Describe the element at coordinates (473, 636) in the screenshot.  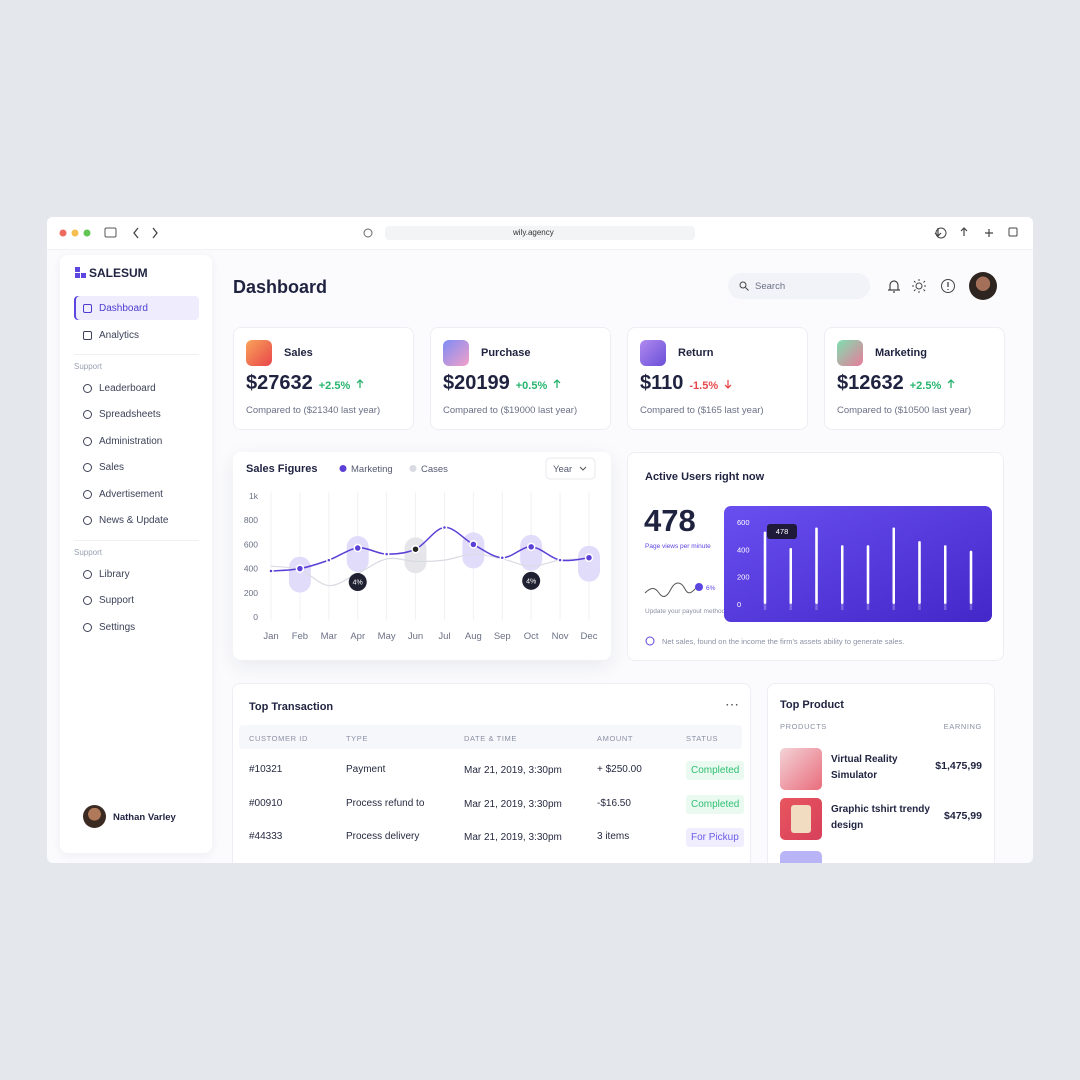
I see `x-tick-label: Aug` at that location.